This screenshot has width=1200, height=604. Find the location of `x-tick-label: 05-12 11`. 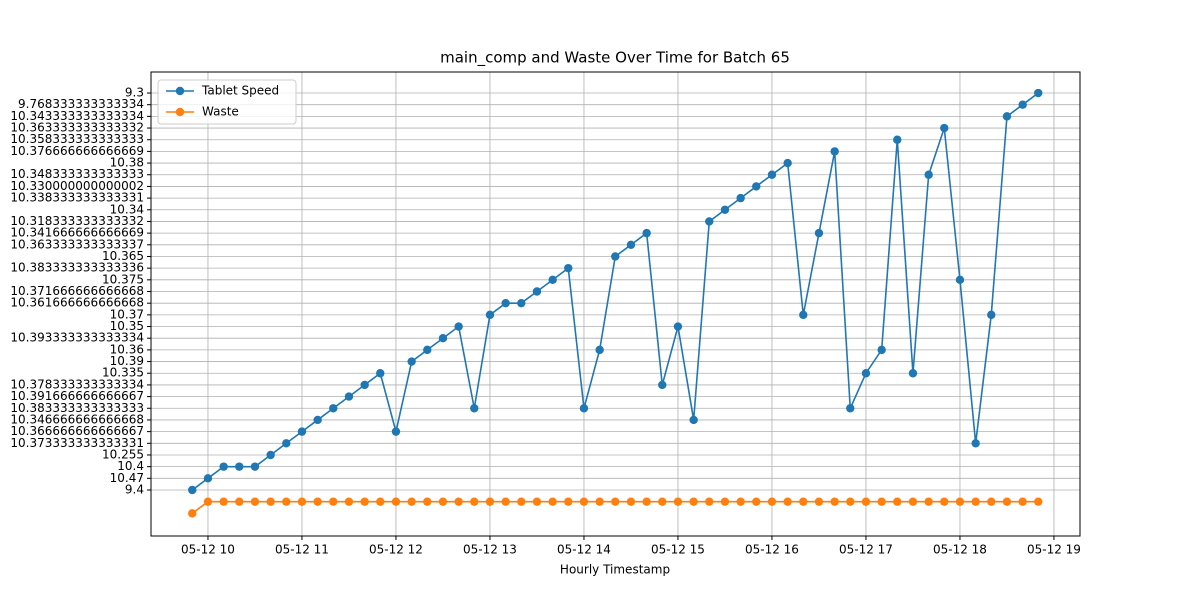

x-tick-label: 05-12 11 is located at coordinates (302, 550).